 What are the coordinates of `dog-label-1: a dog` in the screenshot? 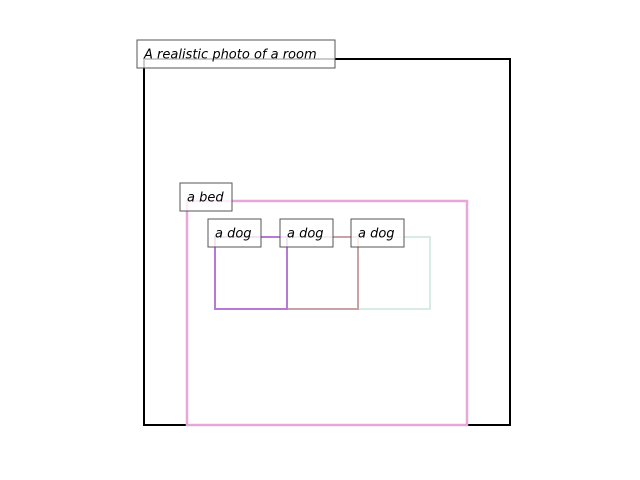 It's located at (234, 233).